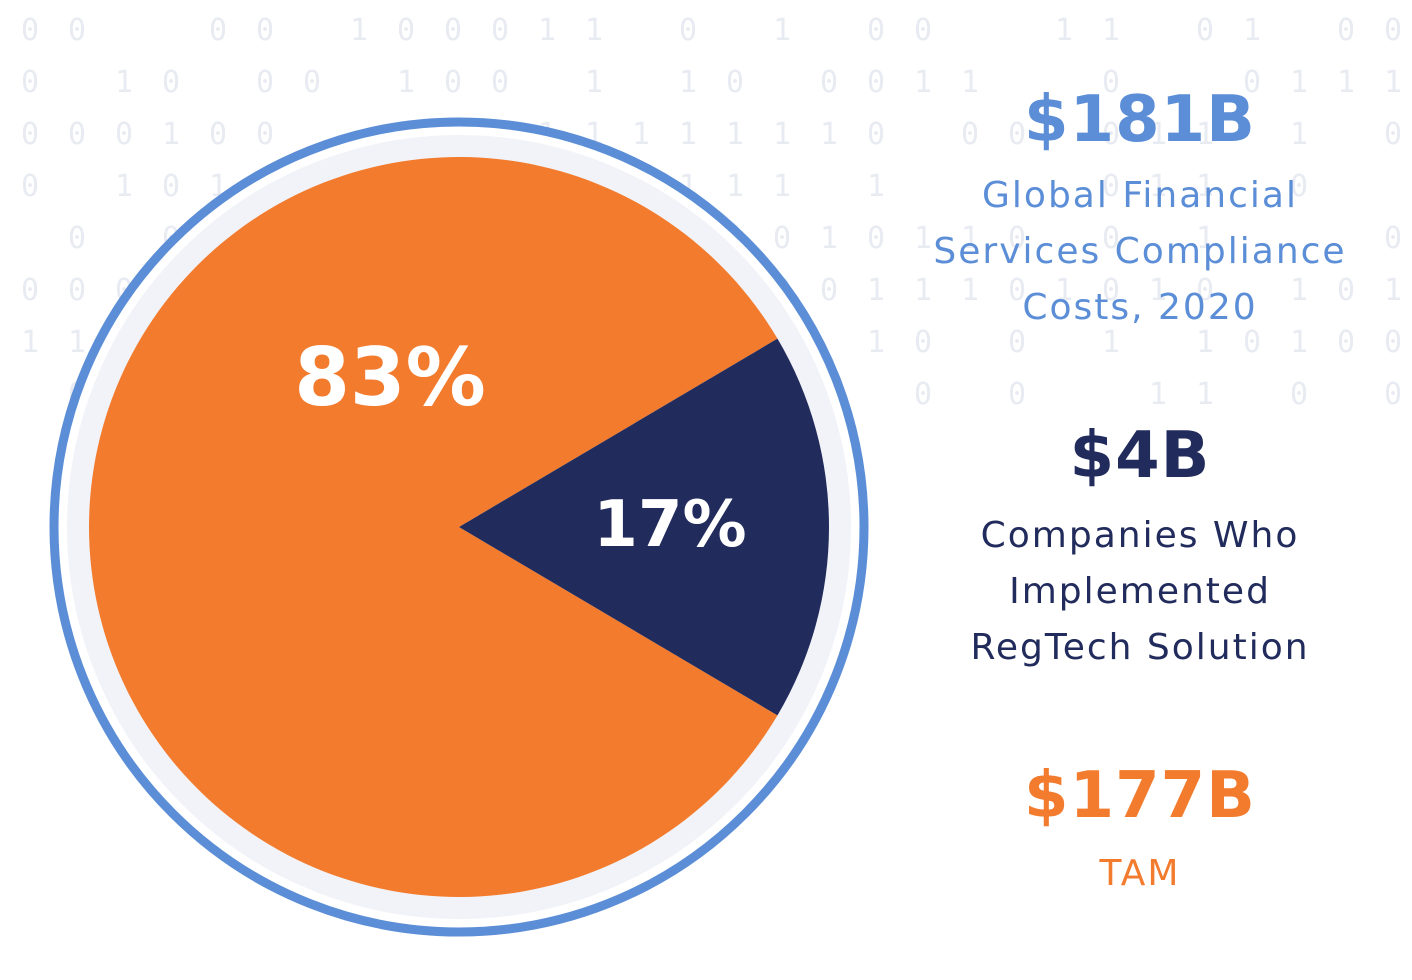 The height and width of the screenshot is (980, 1412). What do you see at coordinates (389, 377) in the screenshot?
I see `pie-label-large: 83%` at bounding box center [389, 377].